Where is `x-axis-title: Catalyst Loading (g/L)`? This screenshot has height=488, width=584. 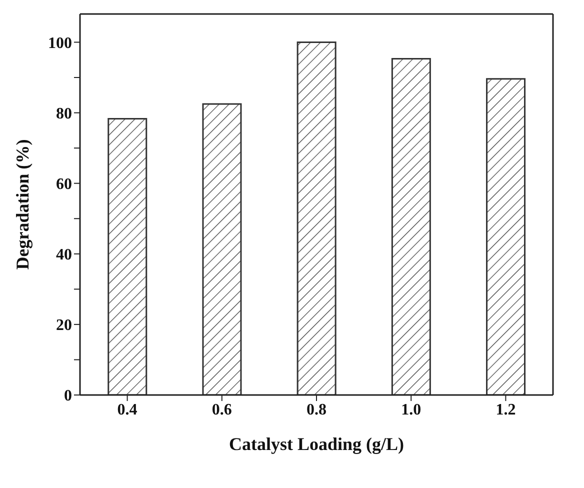
x-axis-title: Catalyst Loading (g/L) is located at coordinates (316, 444).